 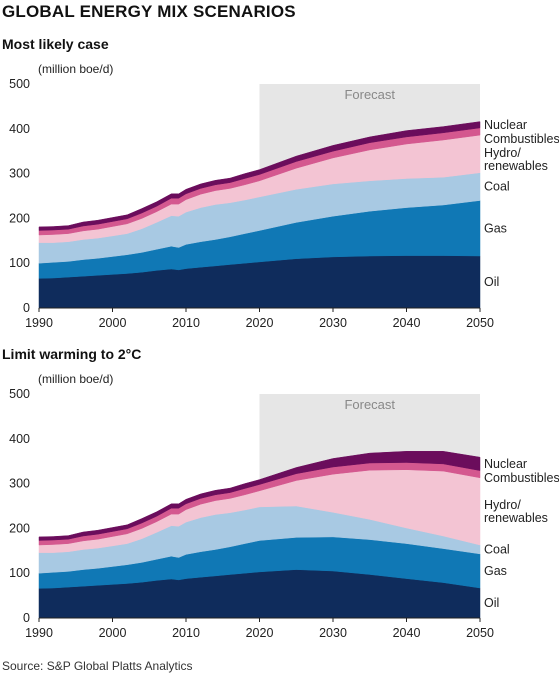 What do you see at coordinates (72, 354) in the screenshot?
I see `chart-2-title: Limit warming to 2°C` at bounding box center [72, 354].